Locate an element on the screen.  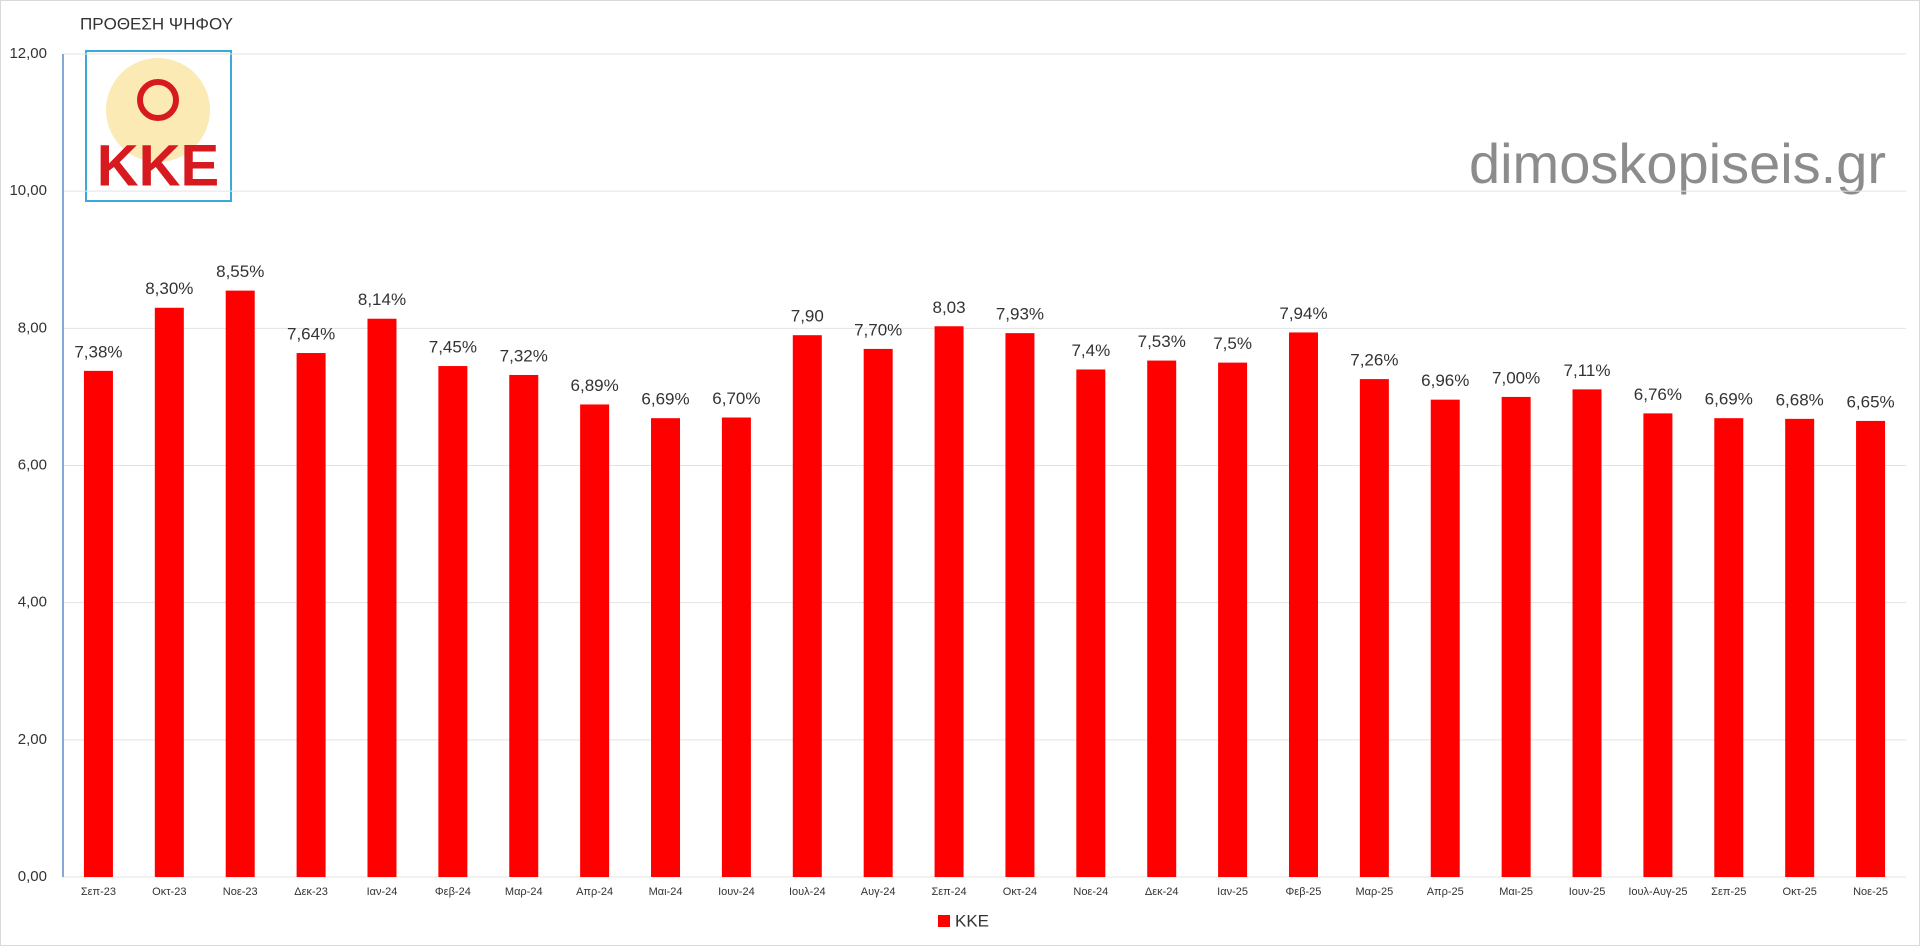
x-tick-label: Σεπ-25 is located at coordinates (1728, 892).